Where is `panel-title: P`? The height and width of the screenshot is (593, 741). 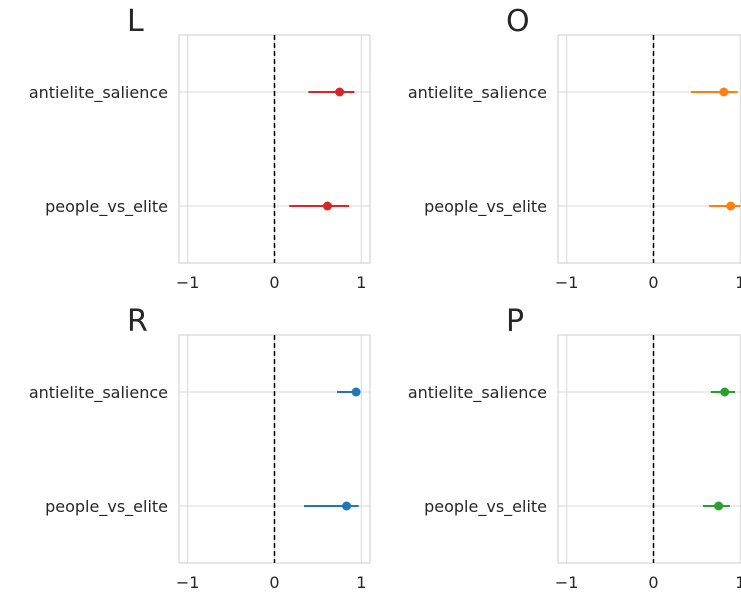
panel-title: P is located at coordinates (515, 321).